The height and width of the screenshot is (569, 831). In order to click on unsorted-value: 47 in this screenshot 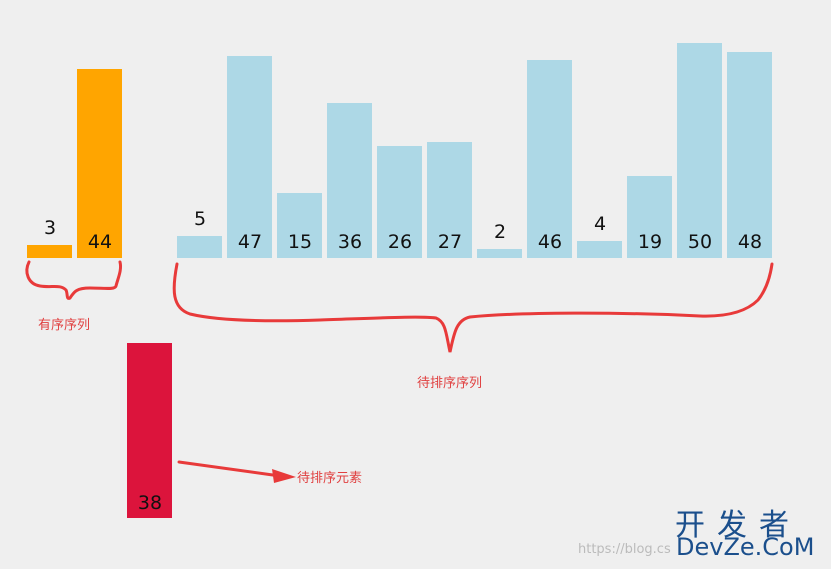, I will do `click(250, 242)`.